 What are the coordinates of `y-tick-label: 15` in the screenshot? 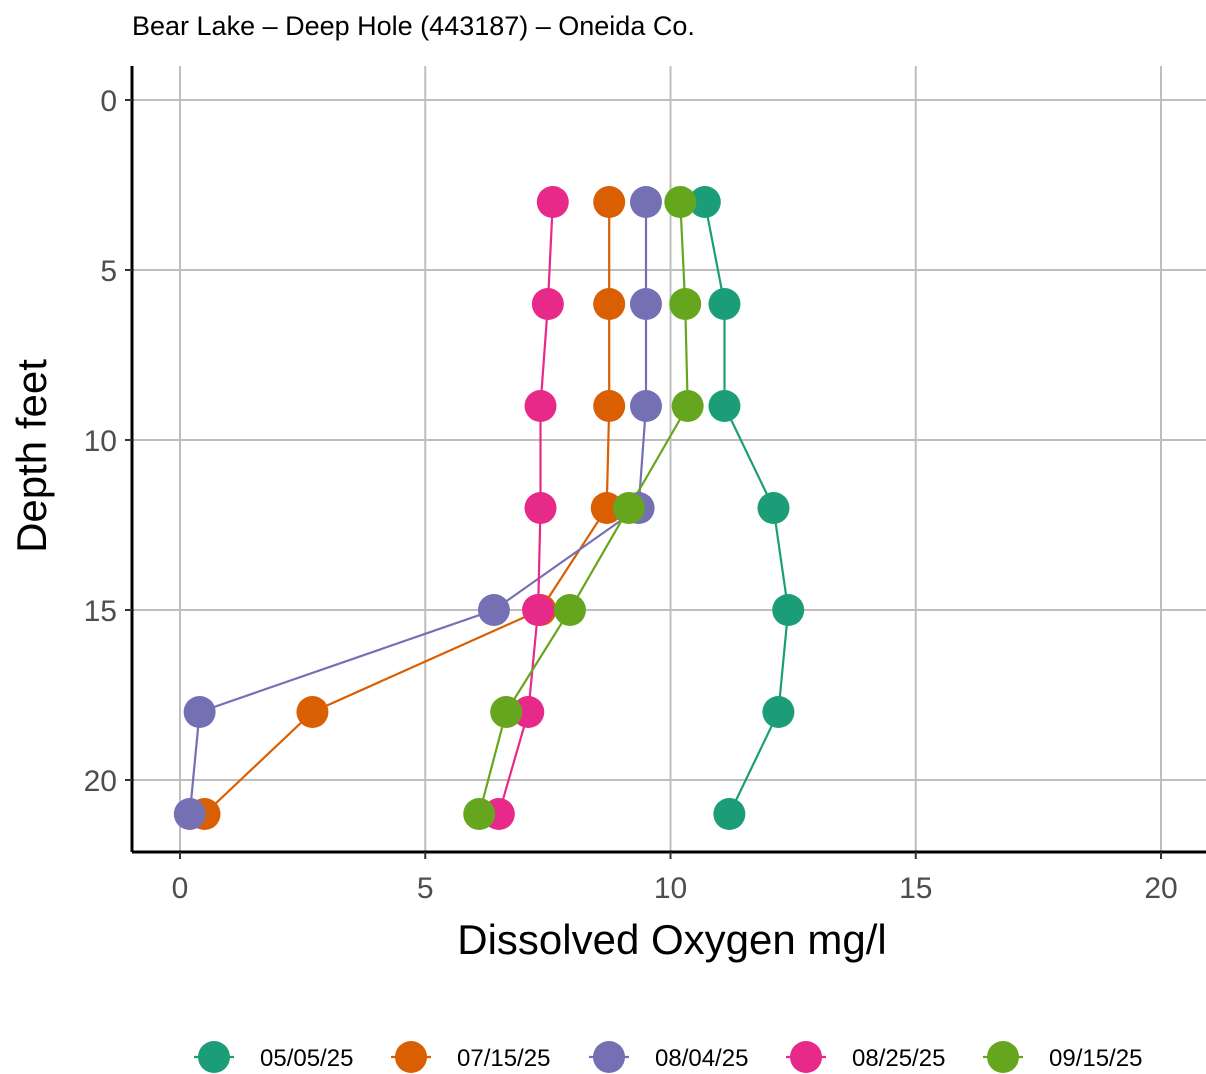 It's located at (100, 611).